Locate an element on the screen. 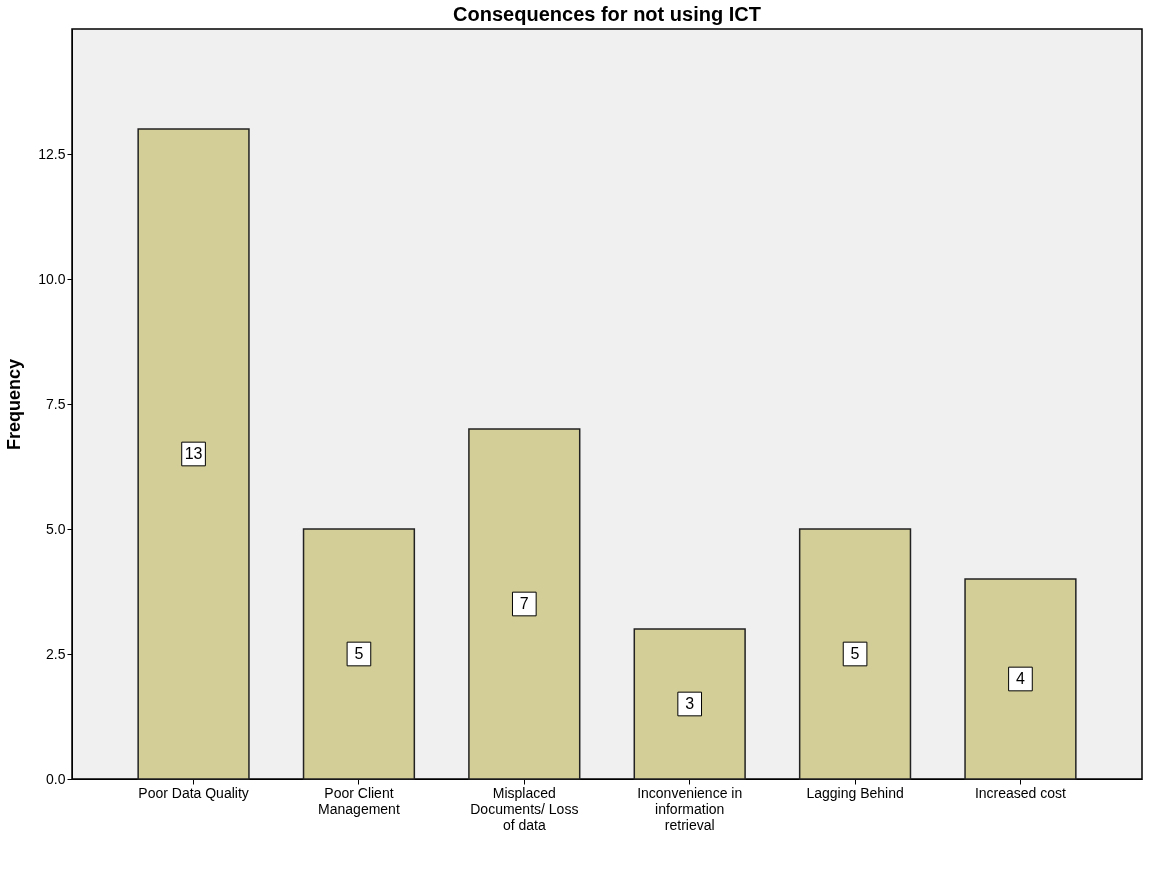 This screenshot has width=1171, height=870. y-tick-label: 10.0 is located at coordinates (52, 278).